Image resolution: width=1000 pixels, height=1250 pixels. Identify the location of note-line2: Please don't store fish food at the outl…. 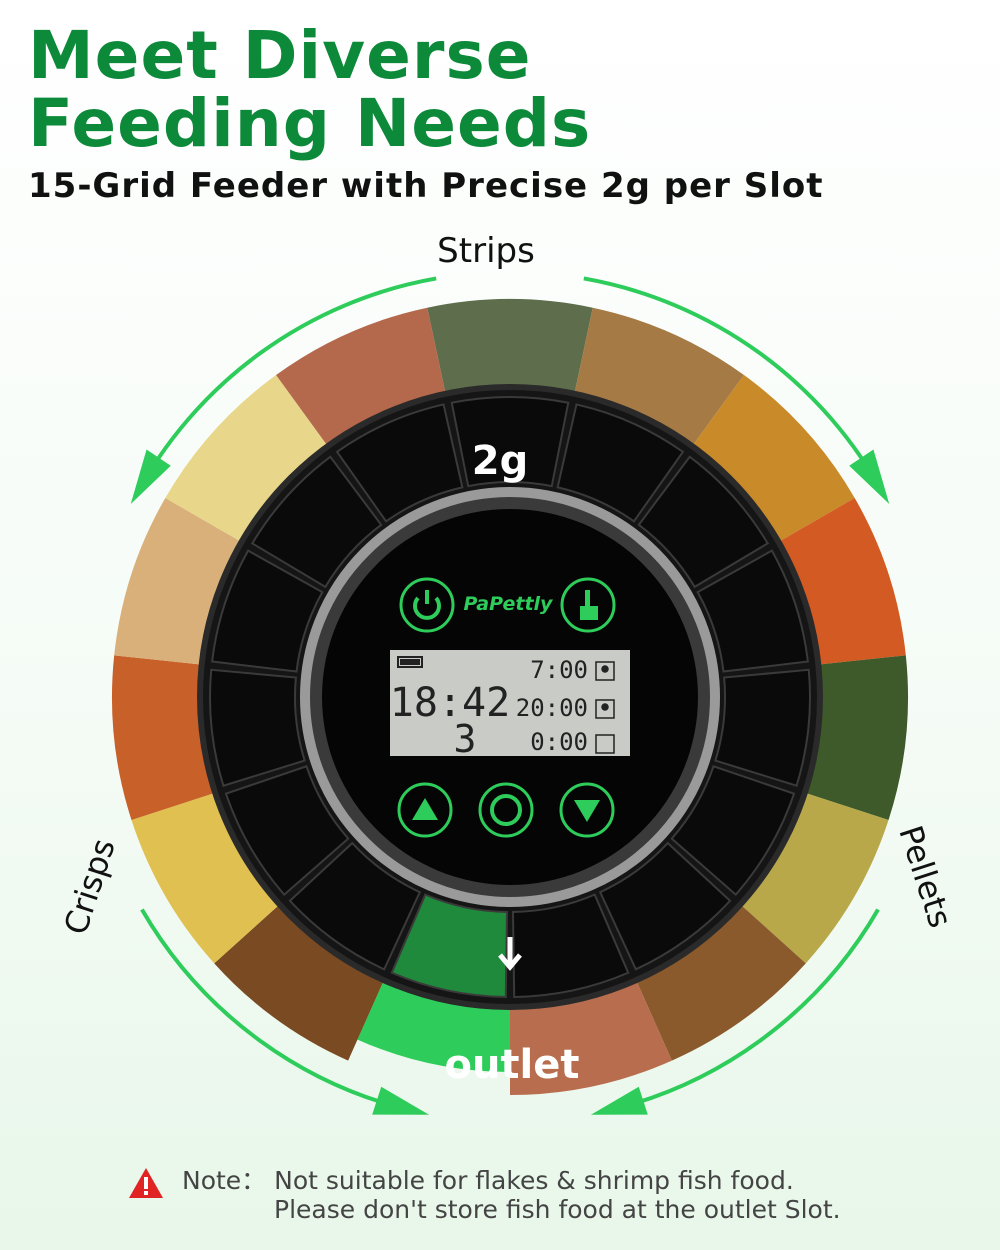
(557, 1209).